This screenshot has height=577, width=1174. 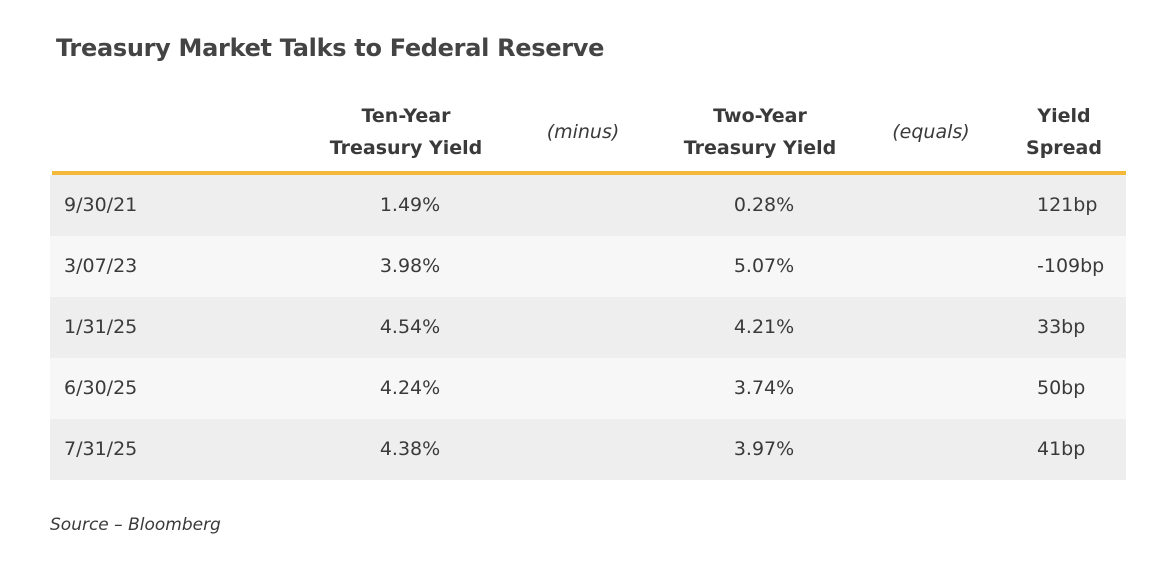 I want to click on cell-ten-year: 3.98%, so click(x=410, y=266).